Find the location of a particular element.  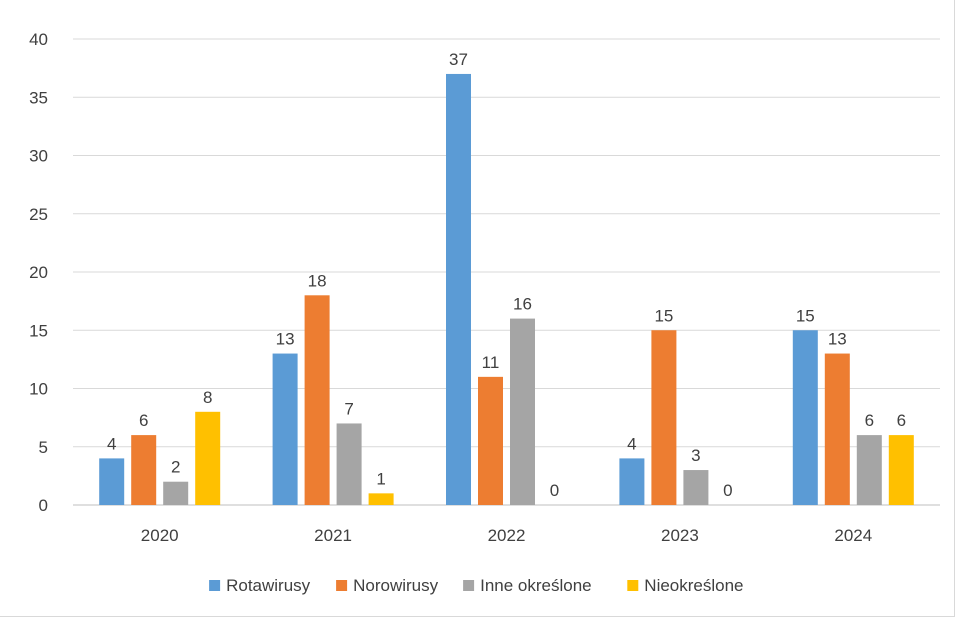

y-tick-label: 15 is located at coordinates (38, 330).